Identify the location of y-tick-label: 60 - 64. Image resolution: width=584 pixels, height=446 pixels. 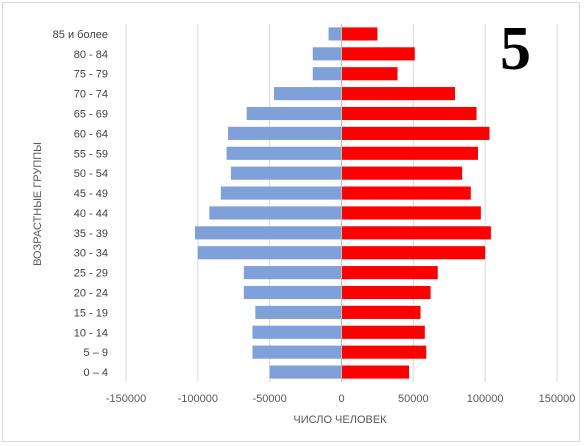
(91, 134).